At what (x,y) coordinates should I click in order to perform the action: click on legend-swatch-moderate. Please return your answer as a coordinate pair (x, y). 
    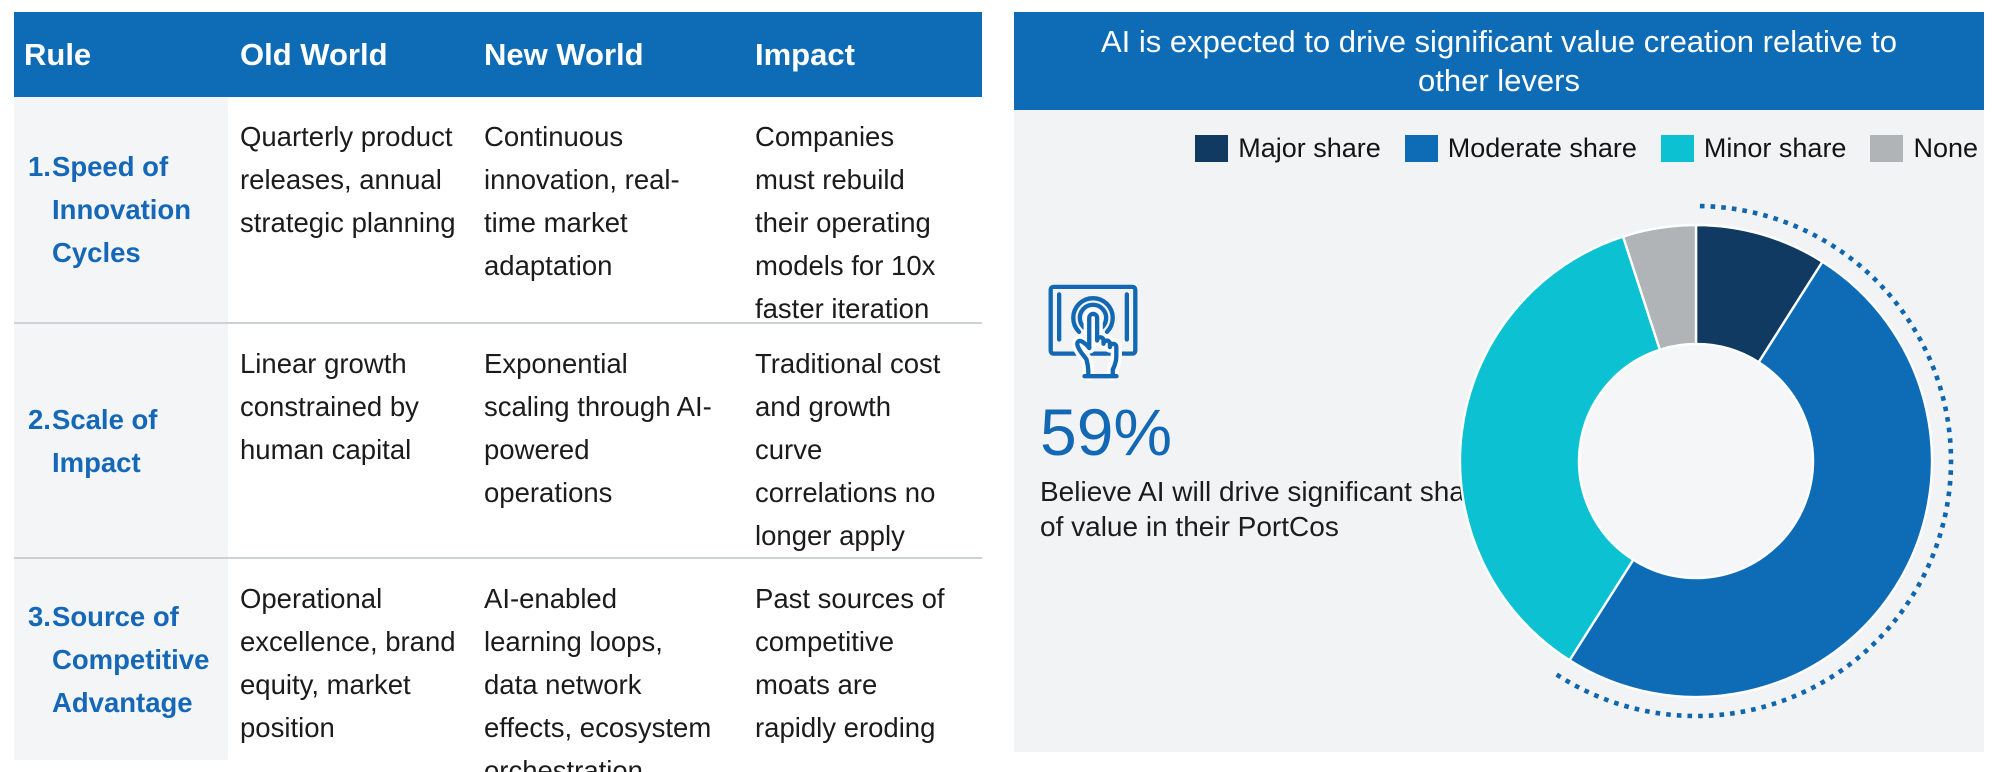
    Looking at the image, I should click on (1421, 148).